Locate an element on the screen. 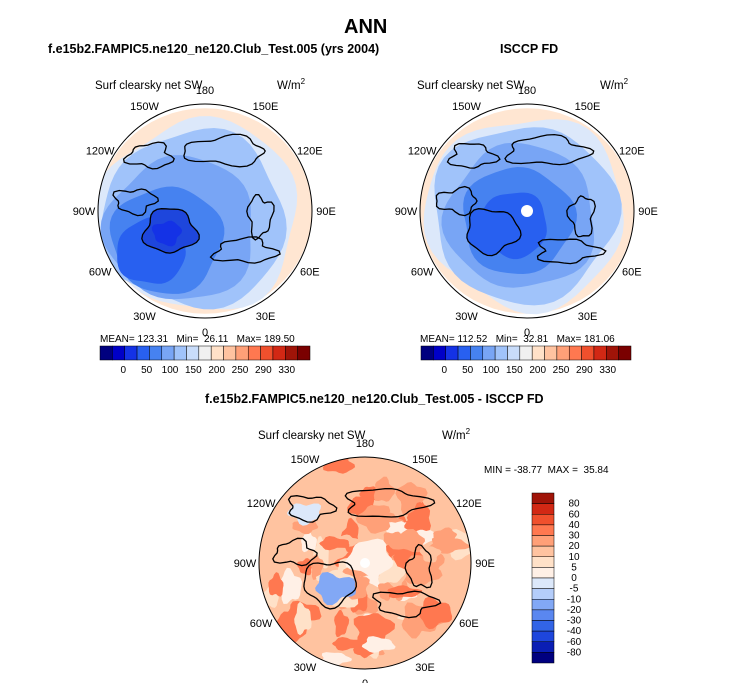 The image size is (733, 683). diff-colorbar-tick: -80 is located at coordinates (574, 652).